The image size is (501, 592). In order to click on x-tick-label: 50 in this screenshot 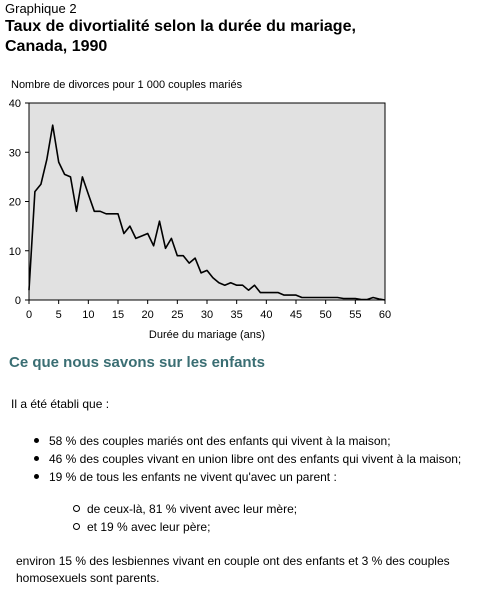, I will do `click(326, 315)`.